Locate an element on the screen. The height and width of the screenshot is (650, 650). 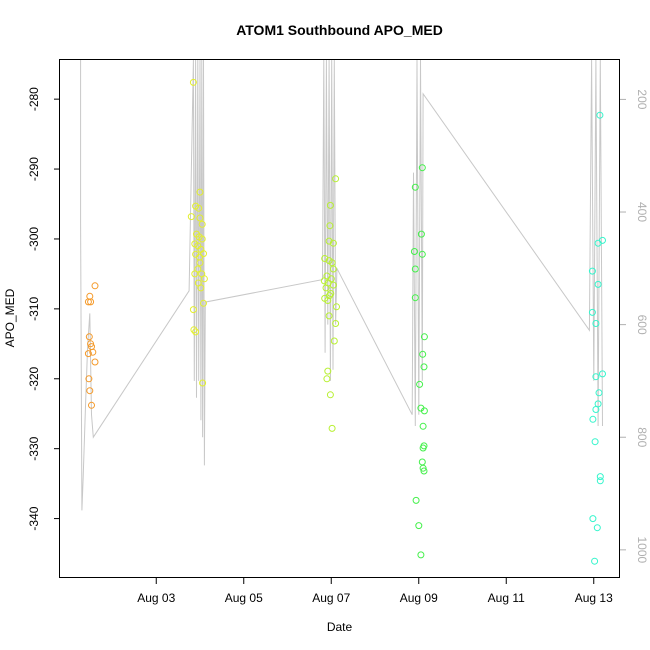
x-tick-label: Aug 09 is located at coordinates (419, 598).